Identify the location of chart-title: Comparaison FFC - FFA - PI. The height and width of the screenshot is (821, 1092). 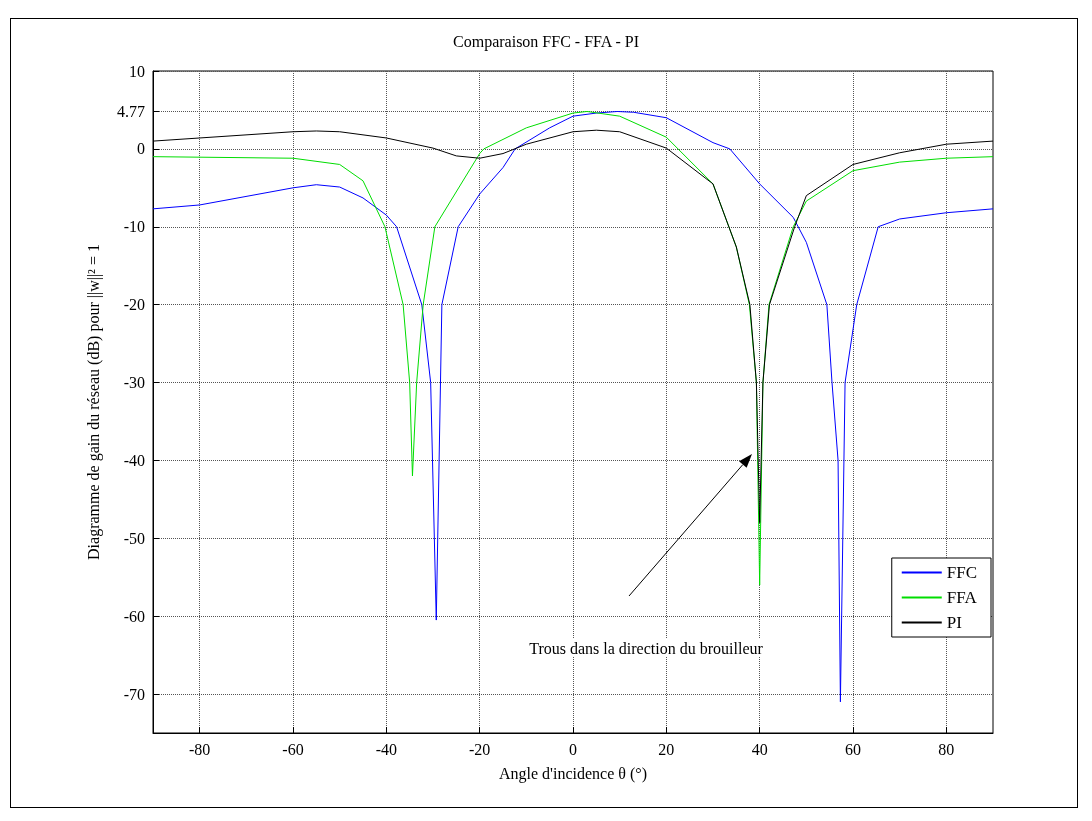
(546, 41).